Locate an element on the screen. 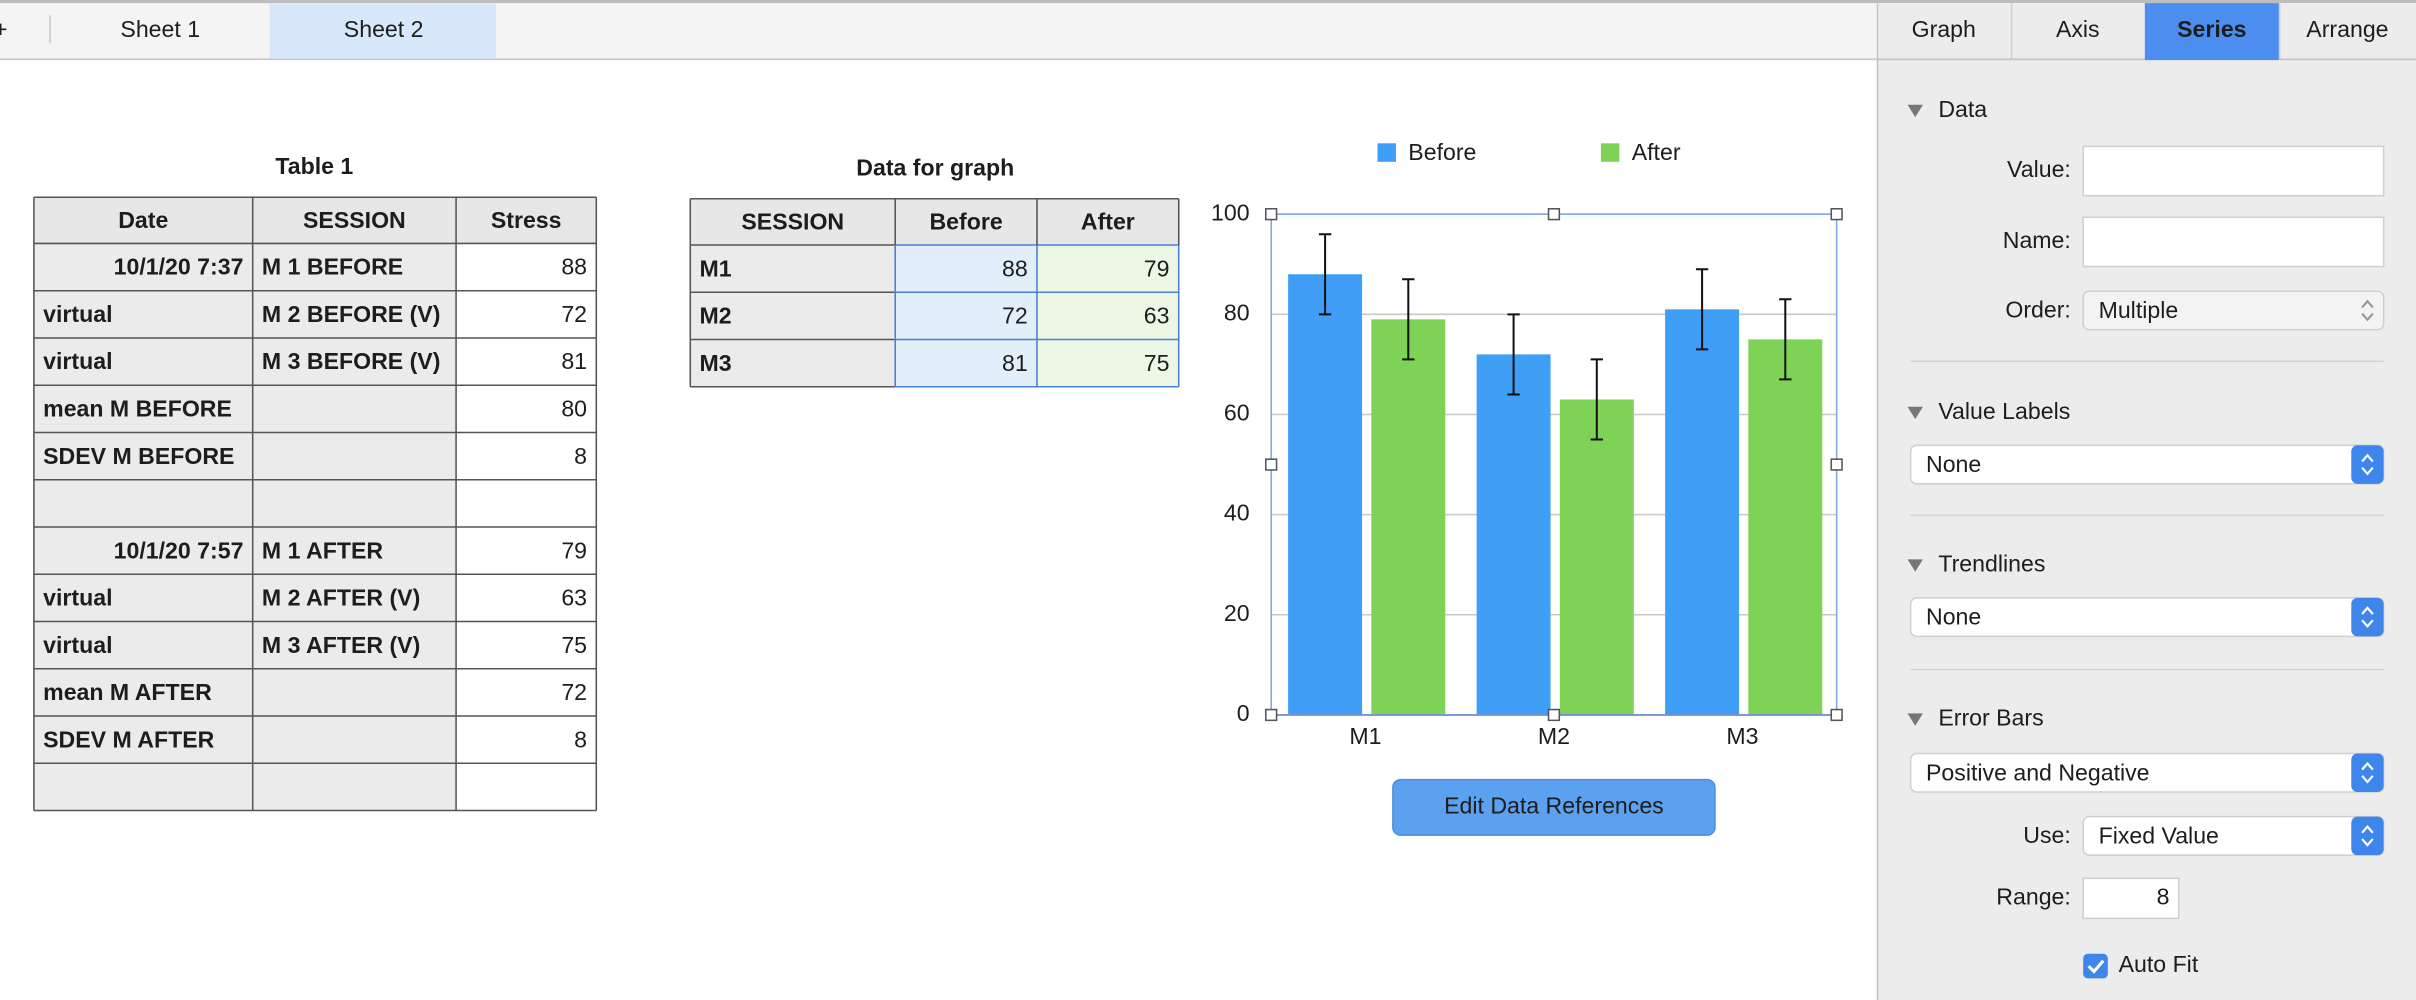  popup-stepper is located at coordinates (2367, 617).